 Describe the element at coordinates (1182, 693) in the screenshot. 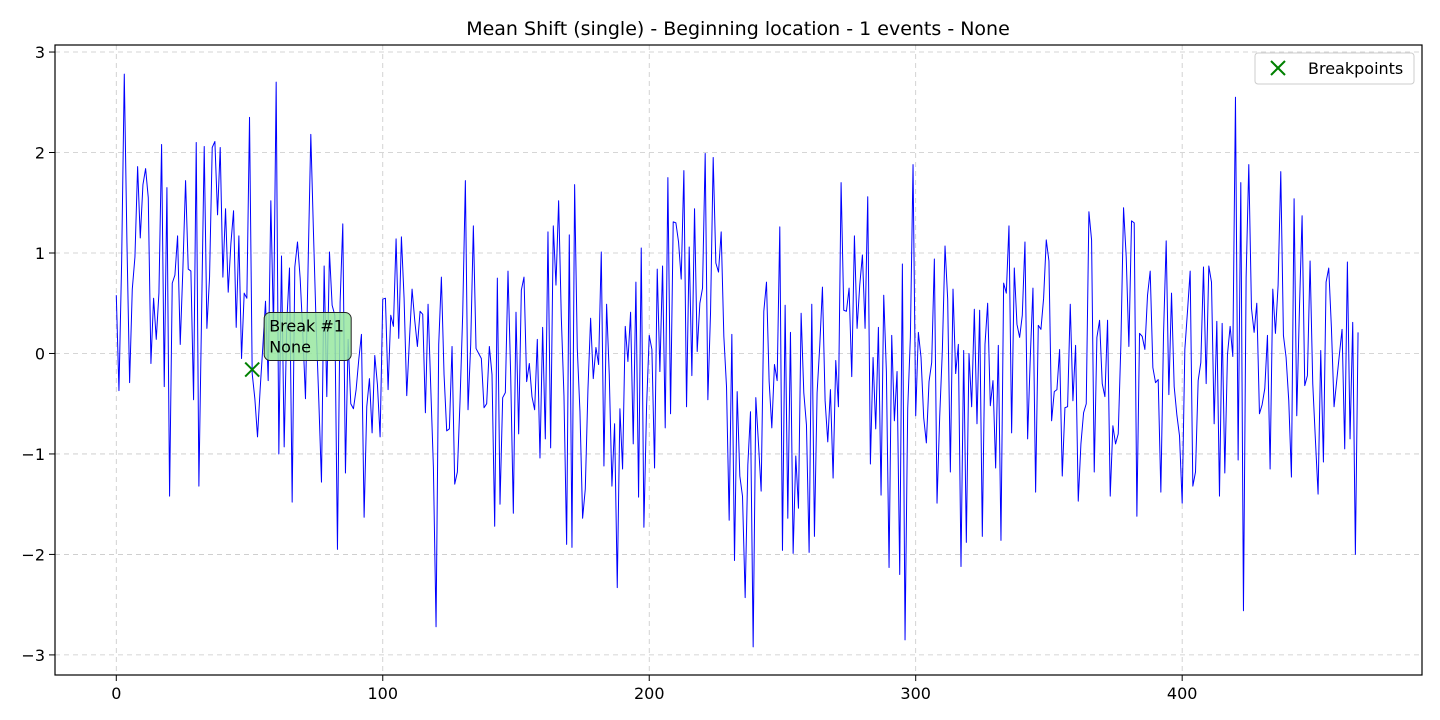

I see `x-tick-label: 400` at that location.